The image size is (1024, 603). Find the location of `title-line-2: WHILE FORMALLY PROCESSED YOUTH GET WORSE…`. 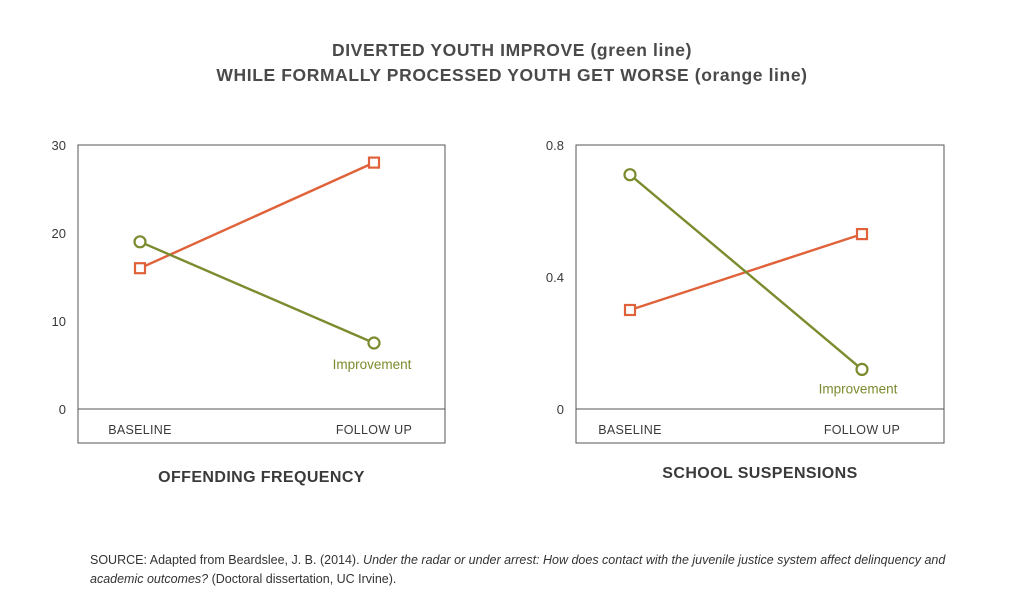

title-line-2: WHILE FORMALLY PROCESSED YOUTH GET WORSE… is located at coordinates (512, 75).